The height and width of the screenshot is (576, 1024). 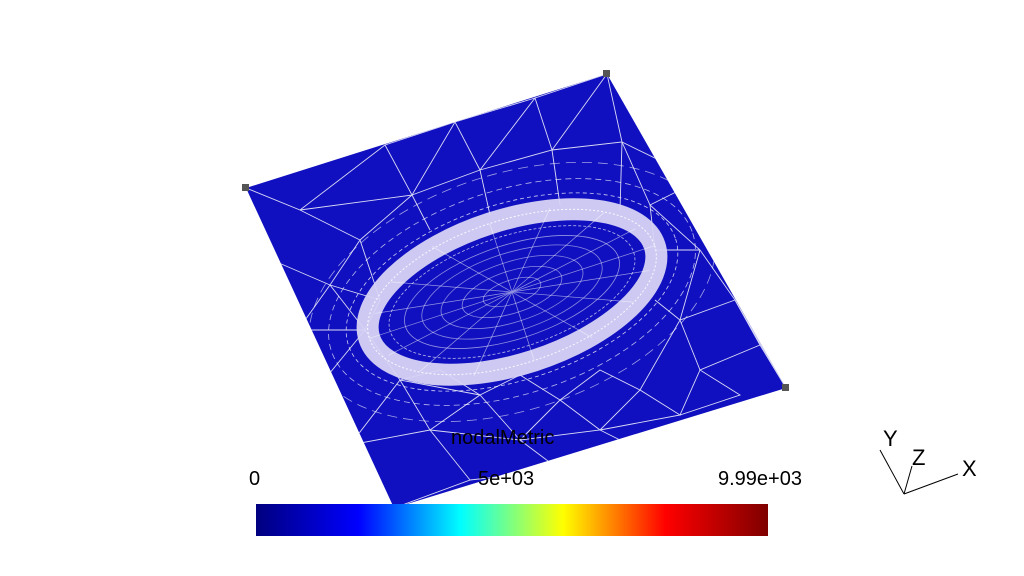 What do you see at coordinates (969, 468) in the screenshot?
I see `axis-x-label: X` at bounding box center [969, 468].